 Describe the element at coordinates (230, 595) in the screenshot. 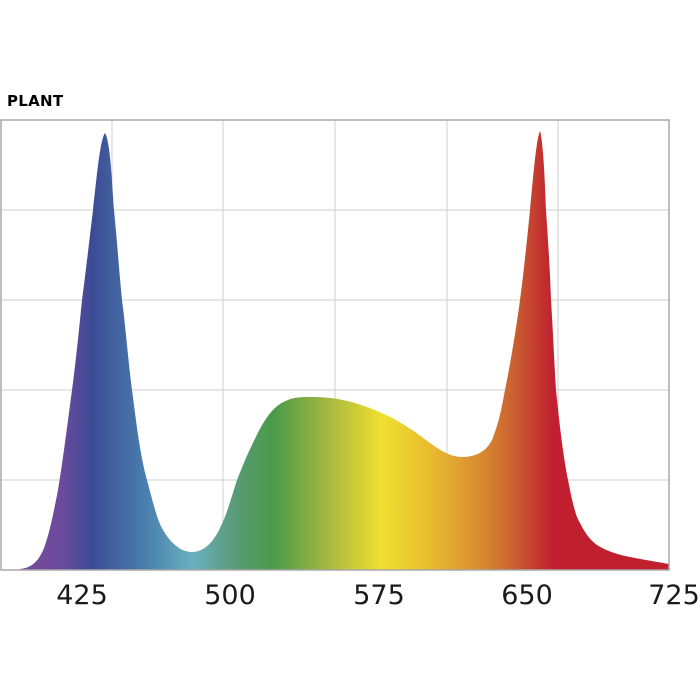

I see `x-tick-500: 500` at that location.